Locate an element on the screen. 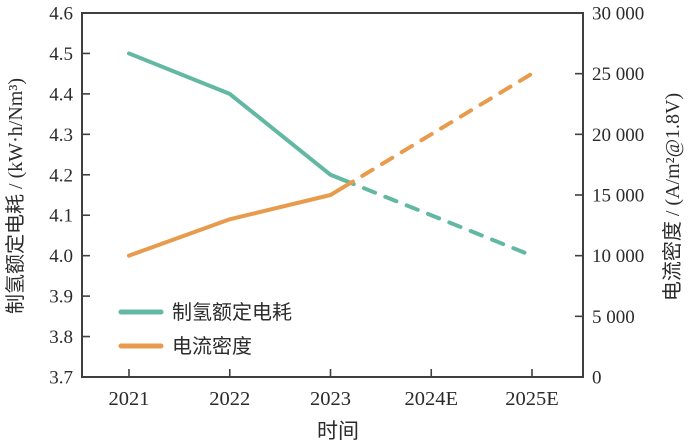 This screenshot has height=448, width=700. y-left-tick-label: 4.1 is located at coordinates (61, 216).